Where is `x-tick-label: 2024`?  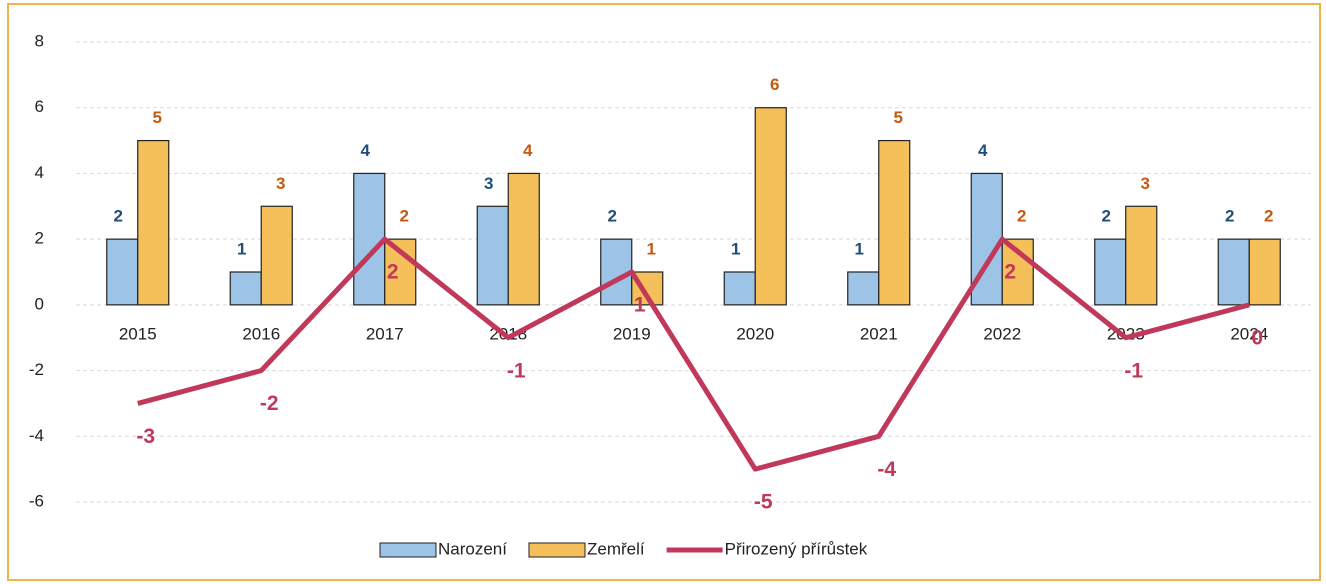 x-tick-label: 2024 is located at coordinates (1249, 333).